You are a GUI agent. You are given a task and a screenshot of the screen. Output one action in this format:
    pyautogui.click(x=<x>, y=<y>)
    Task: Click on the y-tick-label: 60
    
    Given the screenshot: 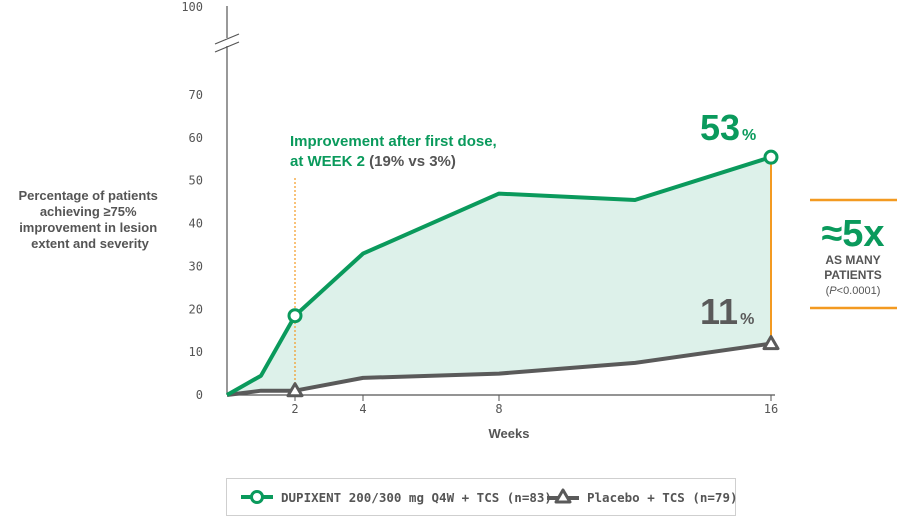 What is the action you would take?
    pyautogui.click(x=196, y=138)
    